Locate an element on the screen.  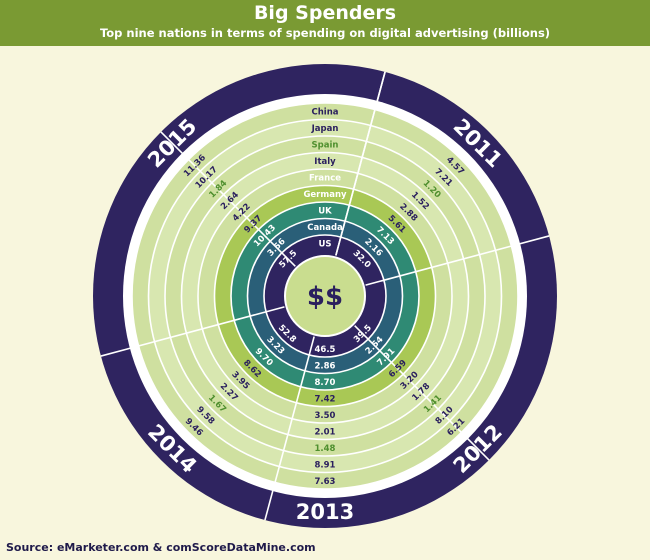
value-label-2013: 1.48 is located at coordinates (325, 449).